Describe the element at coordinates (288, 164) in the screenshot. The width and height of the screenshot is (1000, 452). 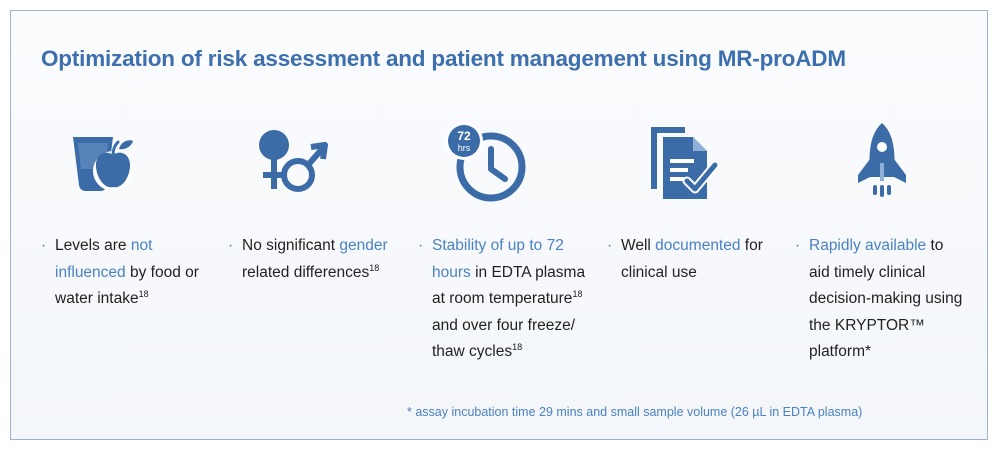
I see `female-male-symbols-icon` at that location.